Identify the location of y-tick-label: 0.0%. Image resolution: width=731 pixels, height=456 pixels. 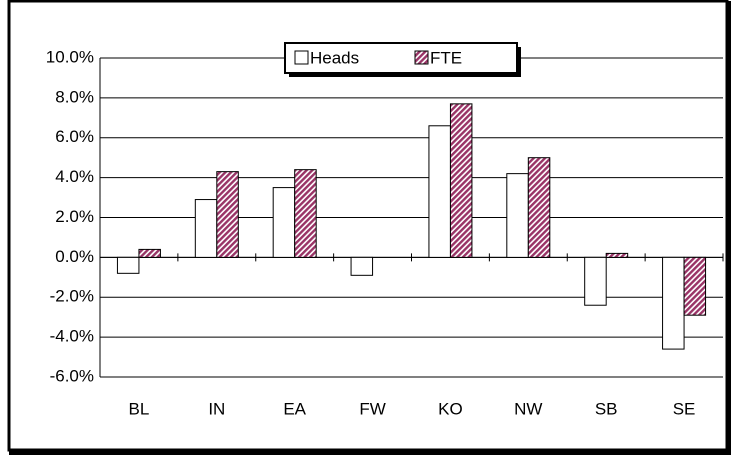
(74, 256).